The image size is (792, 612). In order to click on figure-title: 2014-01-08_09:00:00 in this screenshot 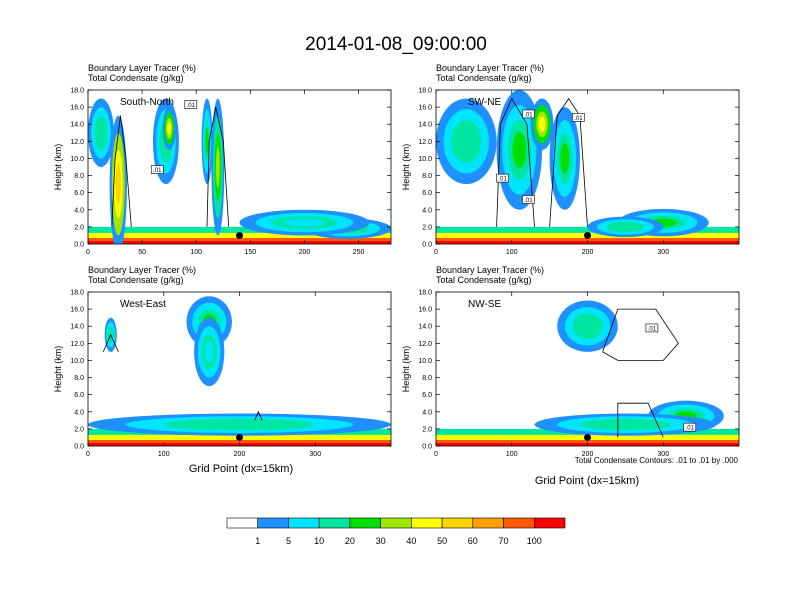, I will do `click(396, 44)`.